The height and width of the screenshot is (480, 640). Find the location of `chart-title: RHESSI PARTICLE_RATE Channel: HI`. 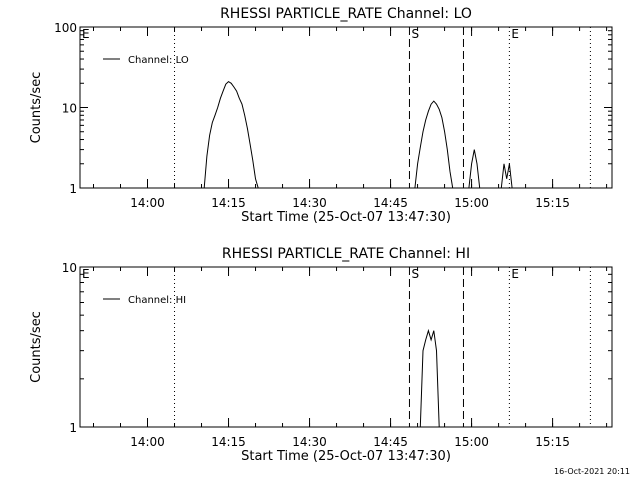

chart-title: RHESSI PARTICLE_RATE Channel: HI is located at coordinates (346, 254).